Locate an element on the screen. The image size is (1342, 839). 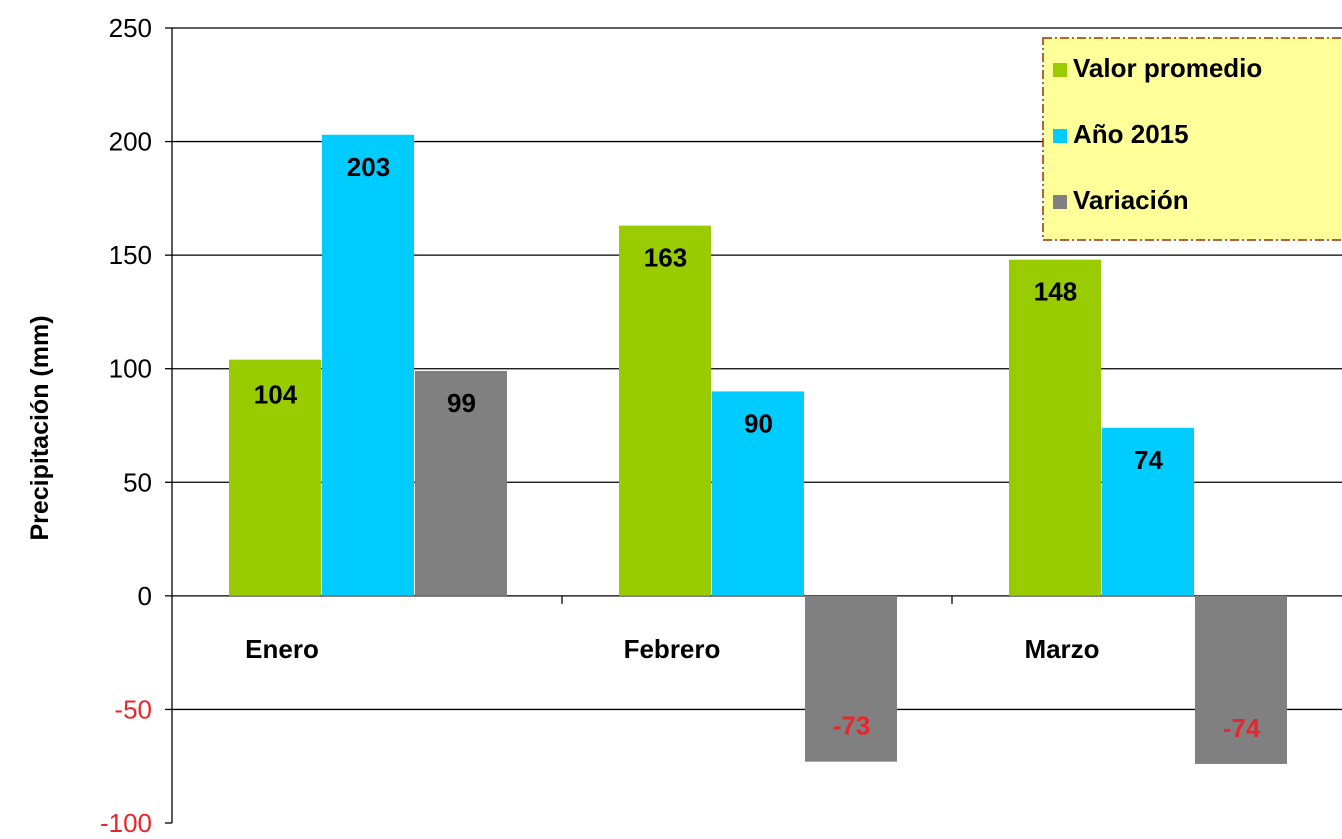
category-labels: Enero Febrero Marzo is located at coordinates (672, 649).